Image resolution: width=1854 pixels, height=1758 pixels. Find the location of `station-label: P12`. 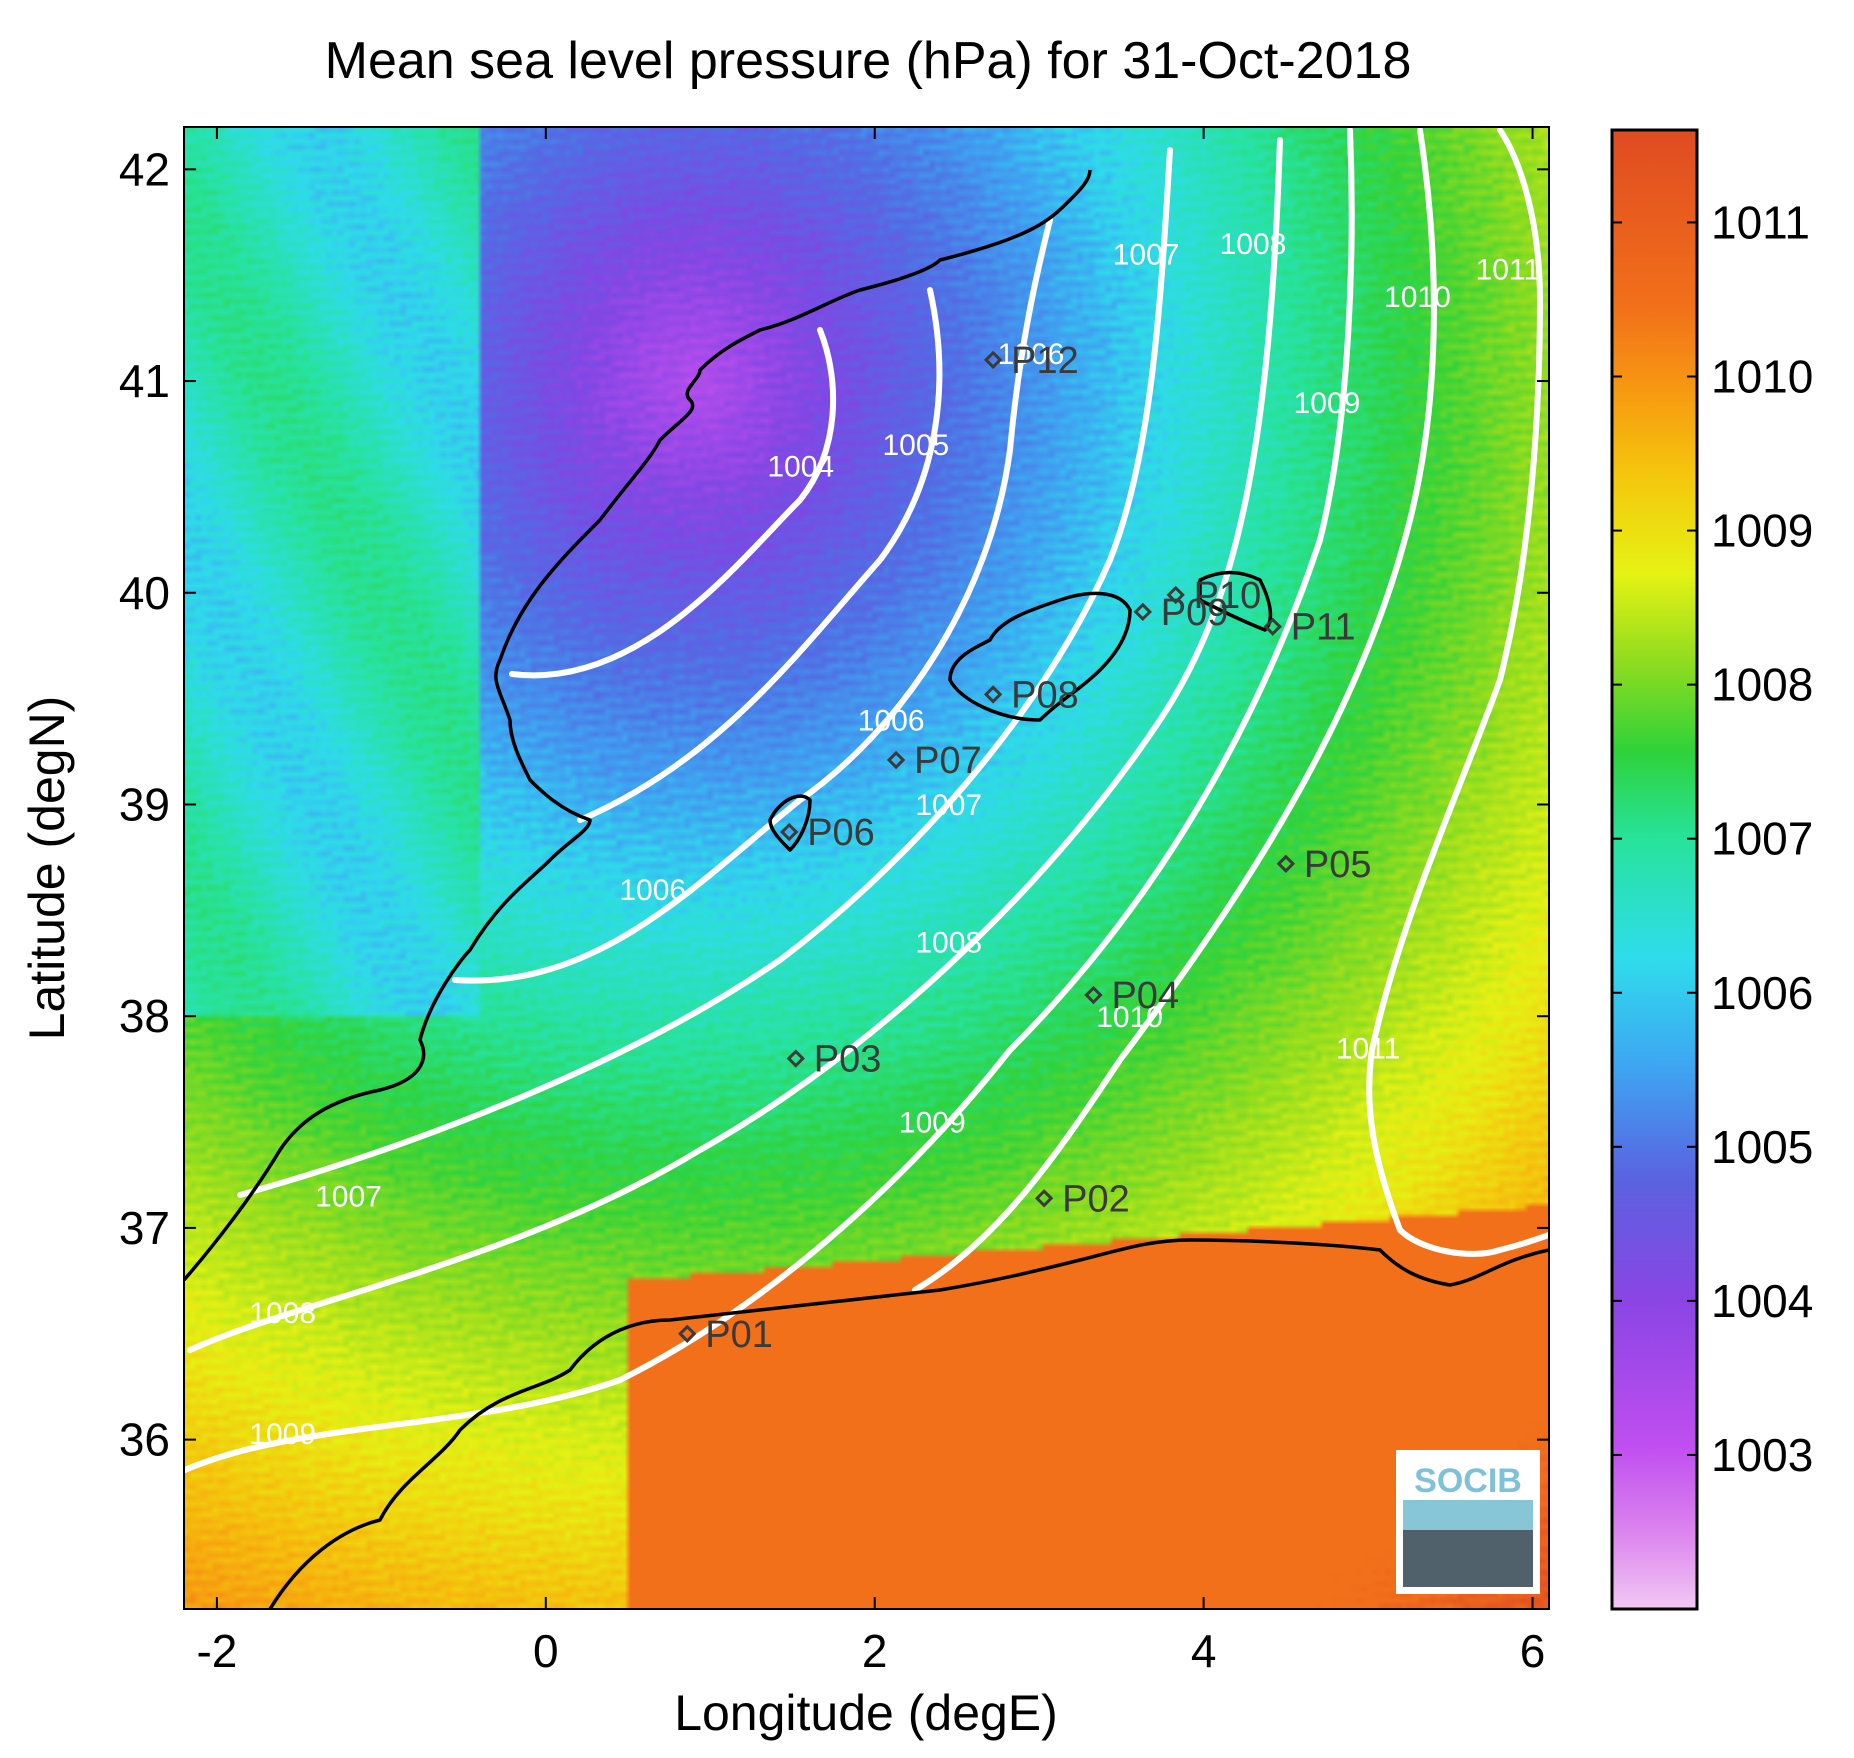

station-label: P12 is located at coordinates (1045, 361).